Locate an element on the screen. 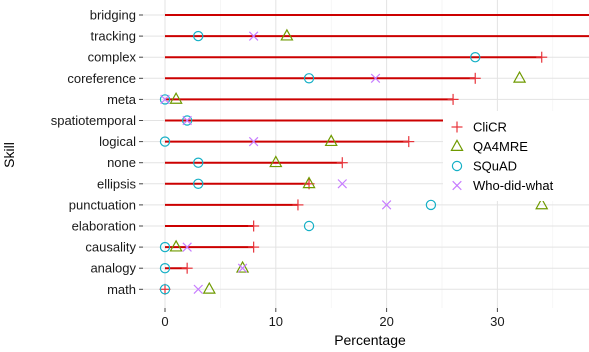 Image resolution: width=589 pixels, height=352 pixels. legend-key-cross is located at coordinates (457, 185).